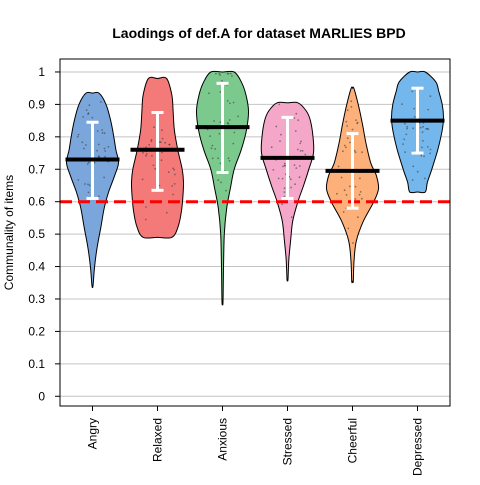 The width and height of the screenshot is (480, 485). What do you see at coordinates (223, 439) in the screenshot?
I see `x-tick-label-anxious: Anxious` at bounding box center [223, 439].